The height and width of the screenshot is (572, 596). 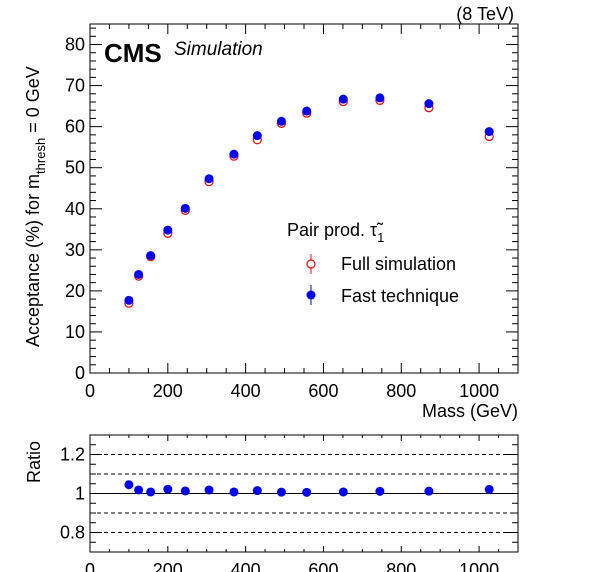 What do you see at coordinates (80, 494) in the screenshot?
I see `y-tick-label: 1` at bounding box center [80, 494].